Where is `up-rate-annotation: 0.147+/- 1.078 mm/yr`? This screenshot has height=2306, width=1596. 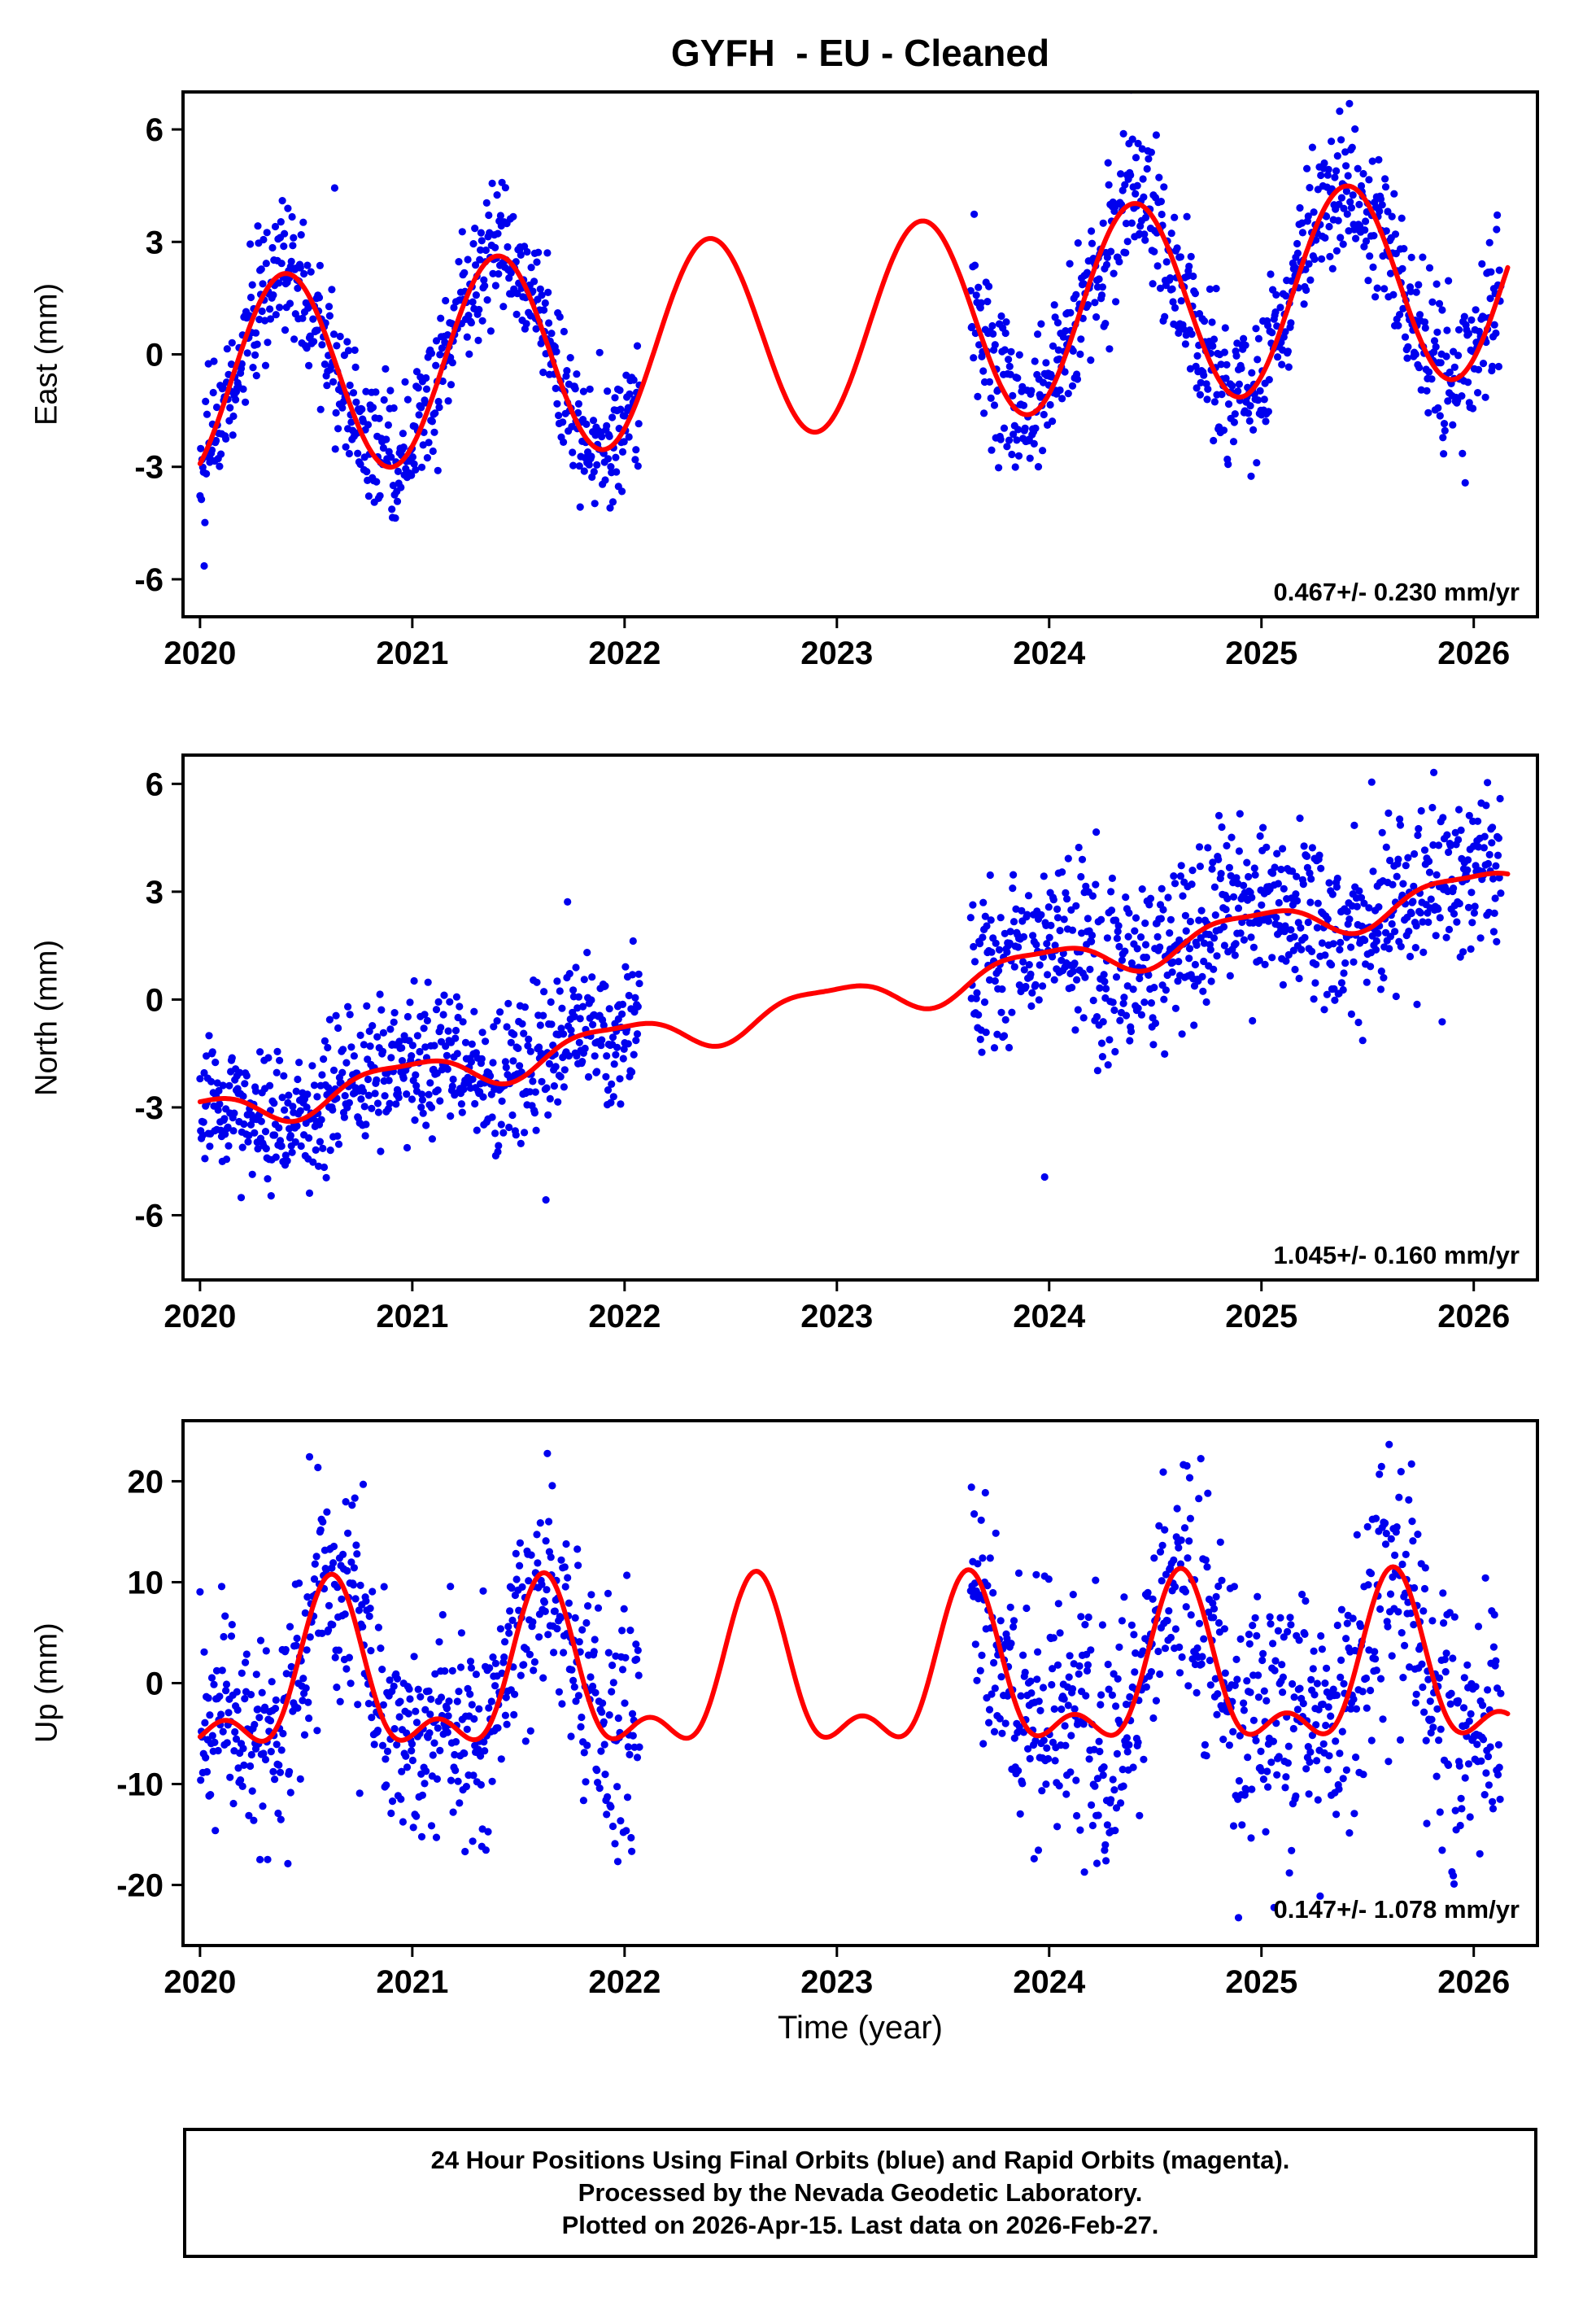
up-rate-annotation: 0.147+/- 1.078 mm/yr is located at coordinates (1396, 1909).